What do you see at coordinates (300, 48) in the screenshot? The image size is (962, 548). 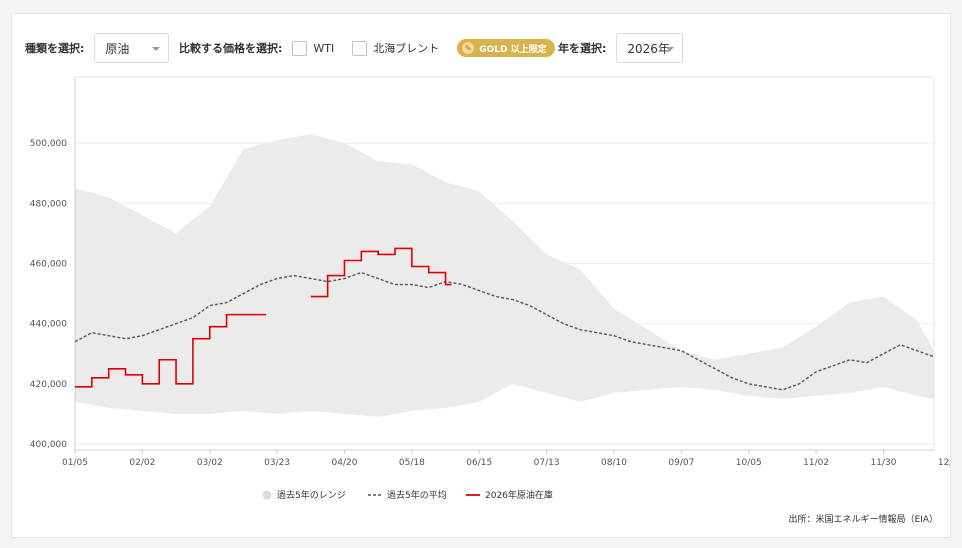 I see `wti-checkbox` at bounding box center [300, 48].